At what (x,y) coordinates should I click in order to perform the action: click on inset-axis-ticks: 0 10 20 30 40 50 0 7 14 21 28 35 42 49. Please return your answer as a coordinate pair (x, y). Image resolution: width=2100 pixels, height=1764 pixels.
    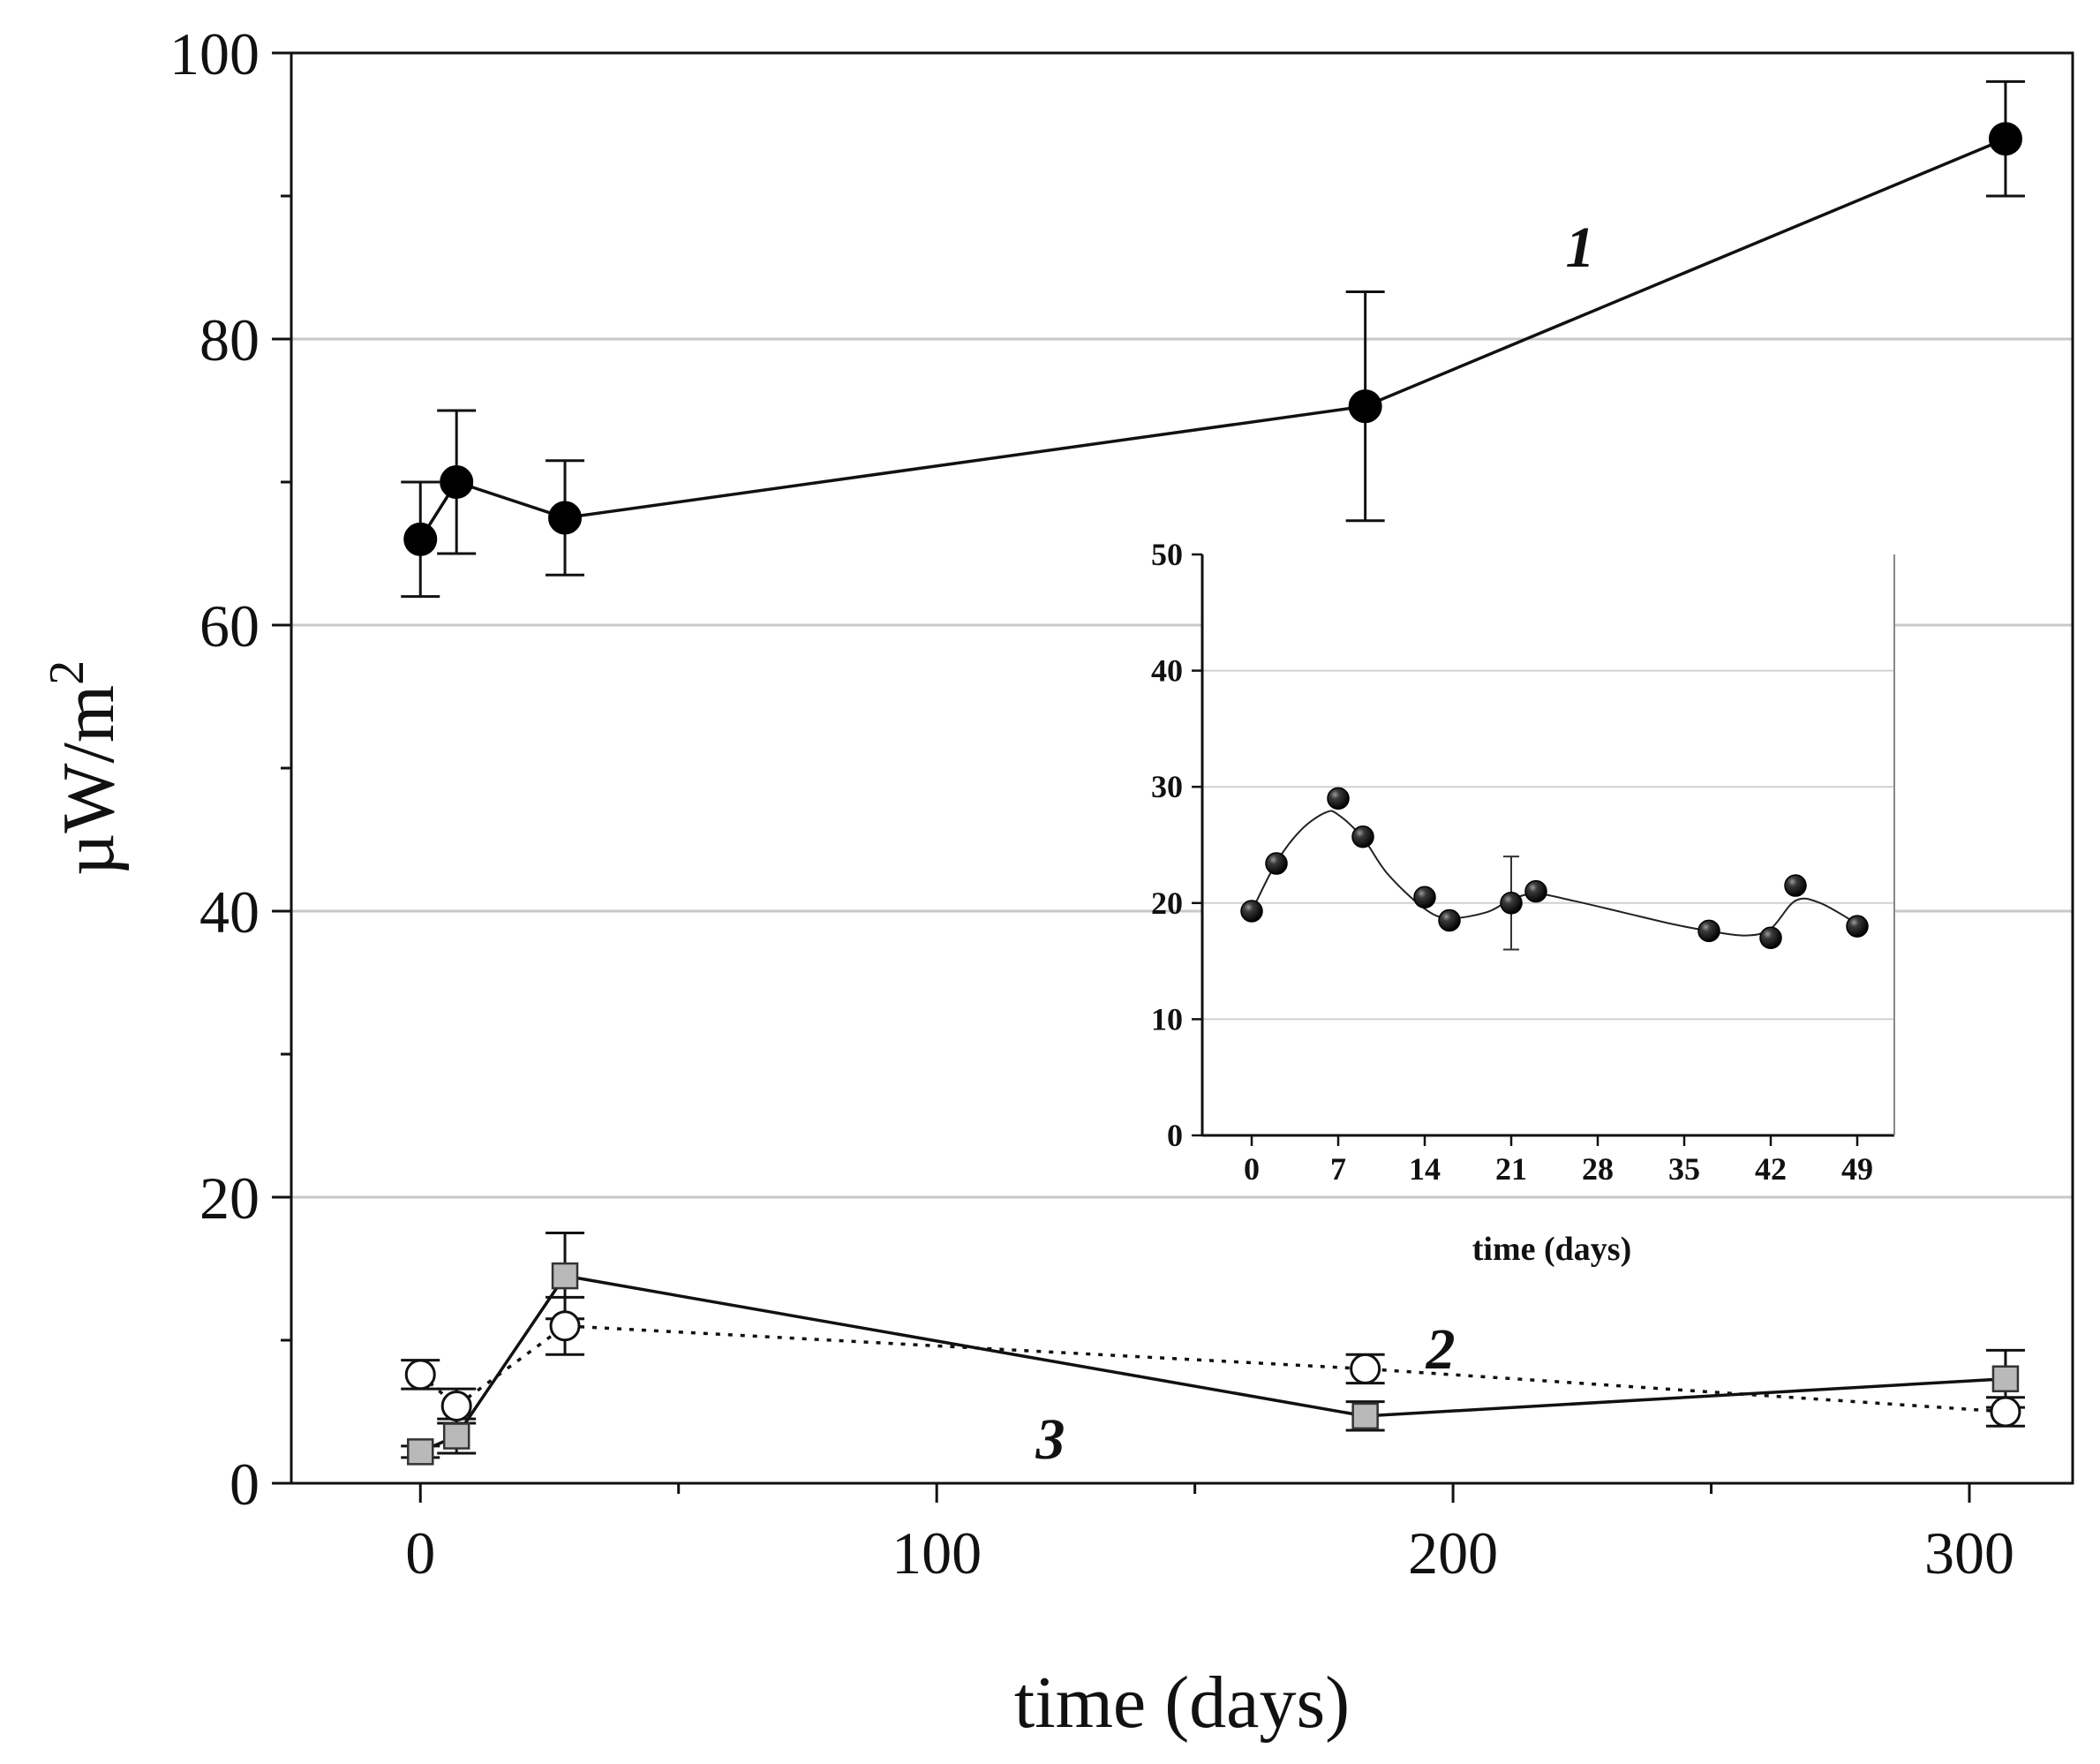
    Looking at the image, I should click on (1512, 862).